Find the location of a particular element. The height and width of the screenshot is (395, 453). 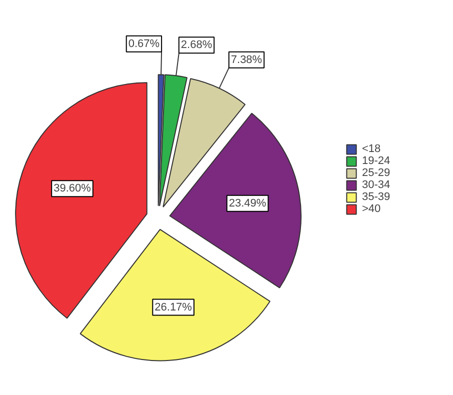

data-label: 26.17% is located at coordinates (173, 307).